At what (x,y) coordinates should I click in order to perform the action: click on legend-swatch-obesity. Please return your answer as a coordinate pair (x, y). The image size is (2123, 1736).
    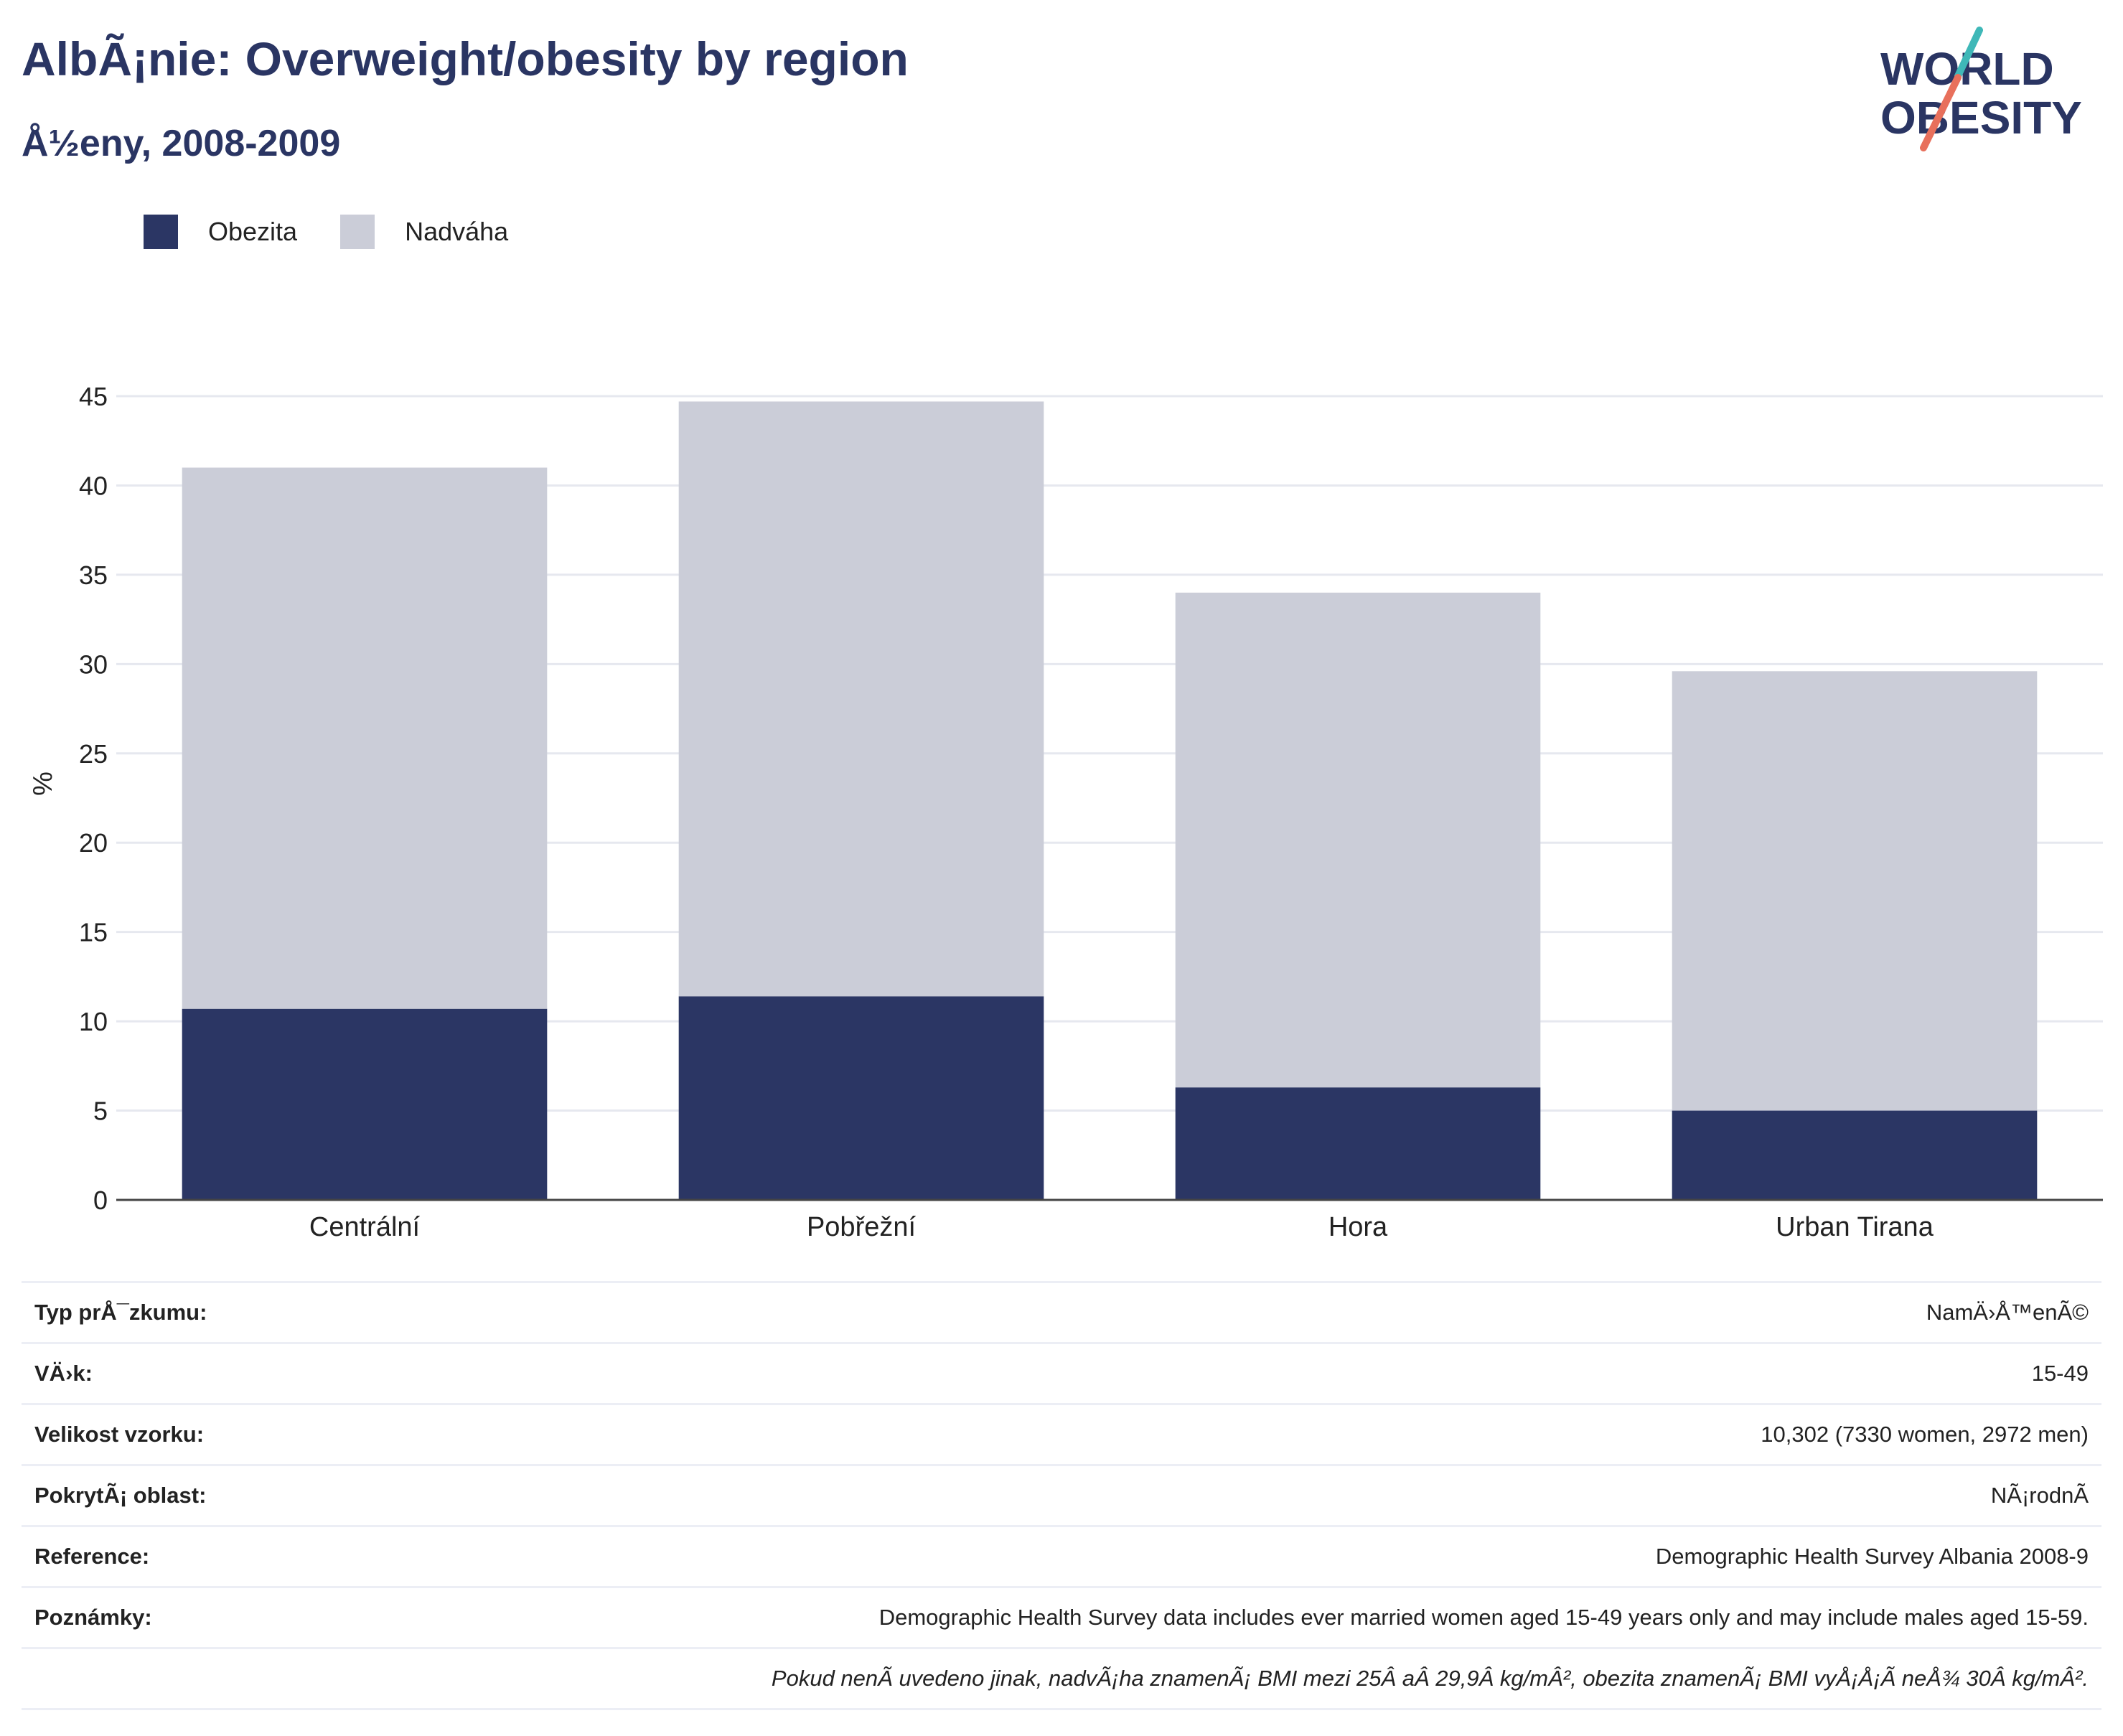
    Looking at the image, I should click on (161, 232).